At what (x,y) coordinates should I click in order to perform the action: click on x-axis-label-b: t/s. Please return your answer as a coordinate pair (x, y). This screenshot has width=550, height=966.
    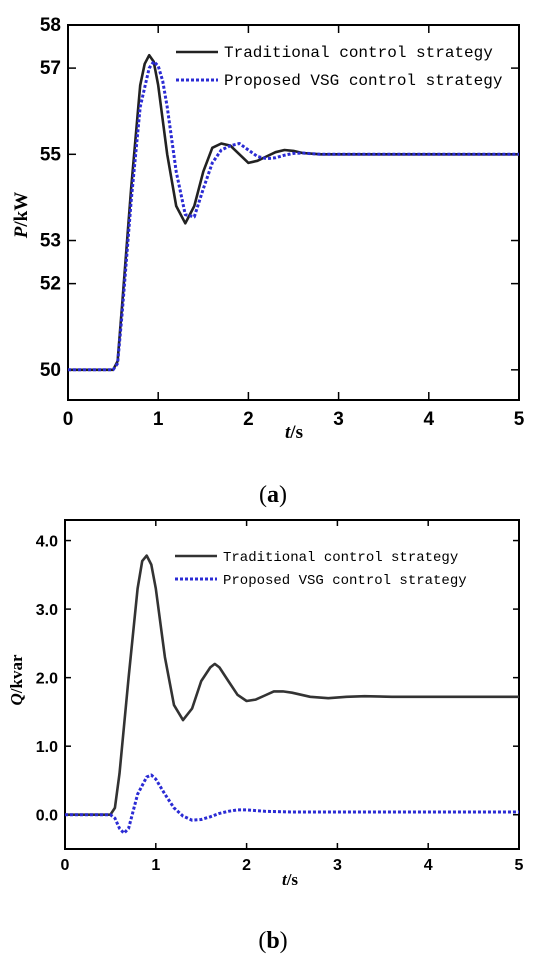
    Looking at the image, I should click on (290, 879).